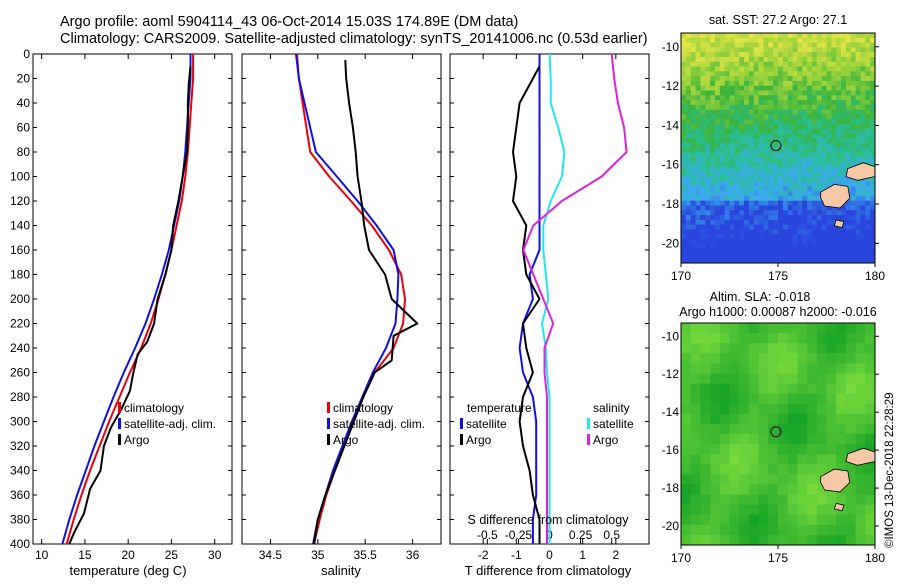 The image size is (900, 585). What do you see at coordinates (20, 446) in the screenshot?
I see `depth-tick-label: 320` at bounding box center [20, 446].